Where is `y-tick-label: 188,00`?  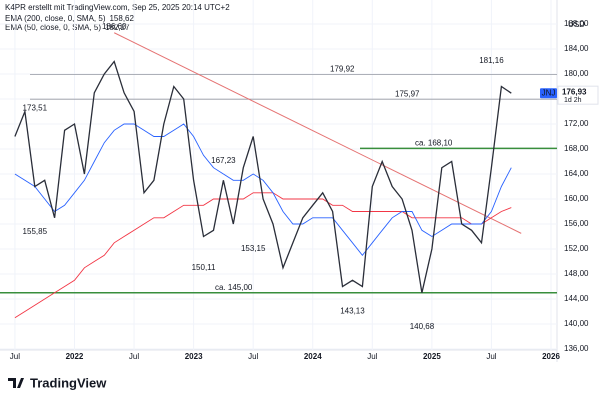 y-tick-label: 188,00 is located at coordinates (576, 23).